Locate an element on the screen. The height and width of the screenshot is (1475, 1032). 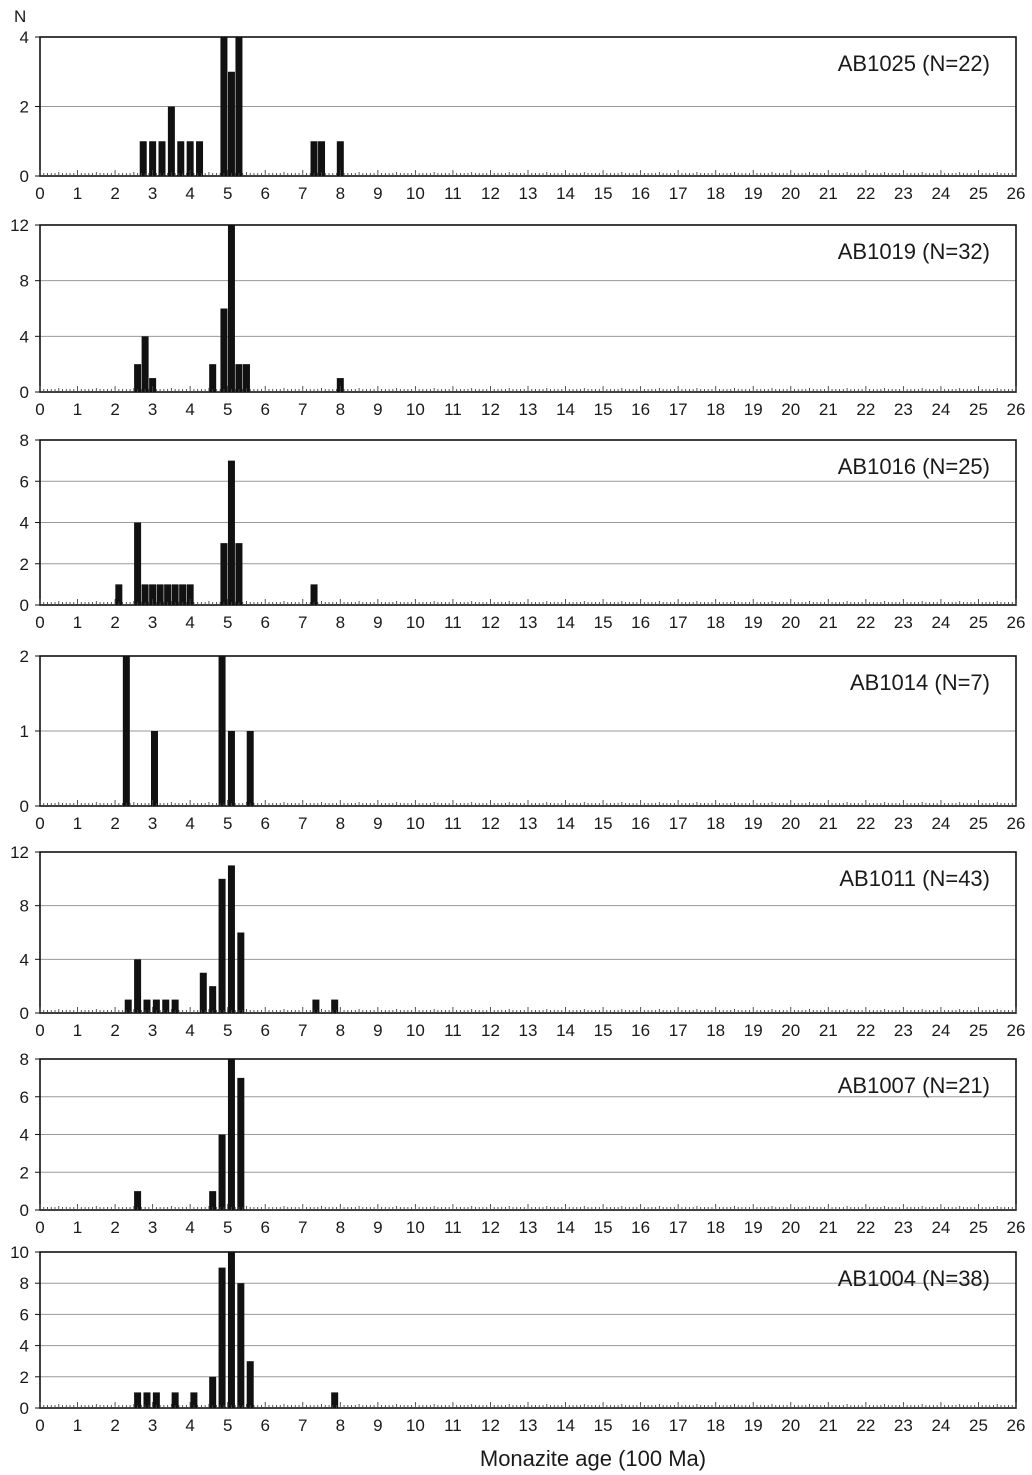
panel-title: AB1011 (N=43) is located at coordinates (914, 878).